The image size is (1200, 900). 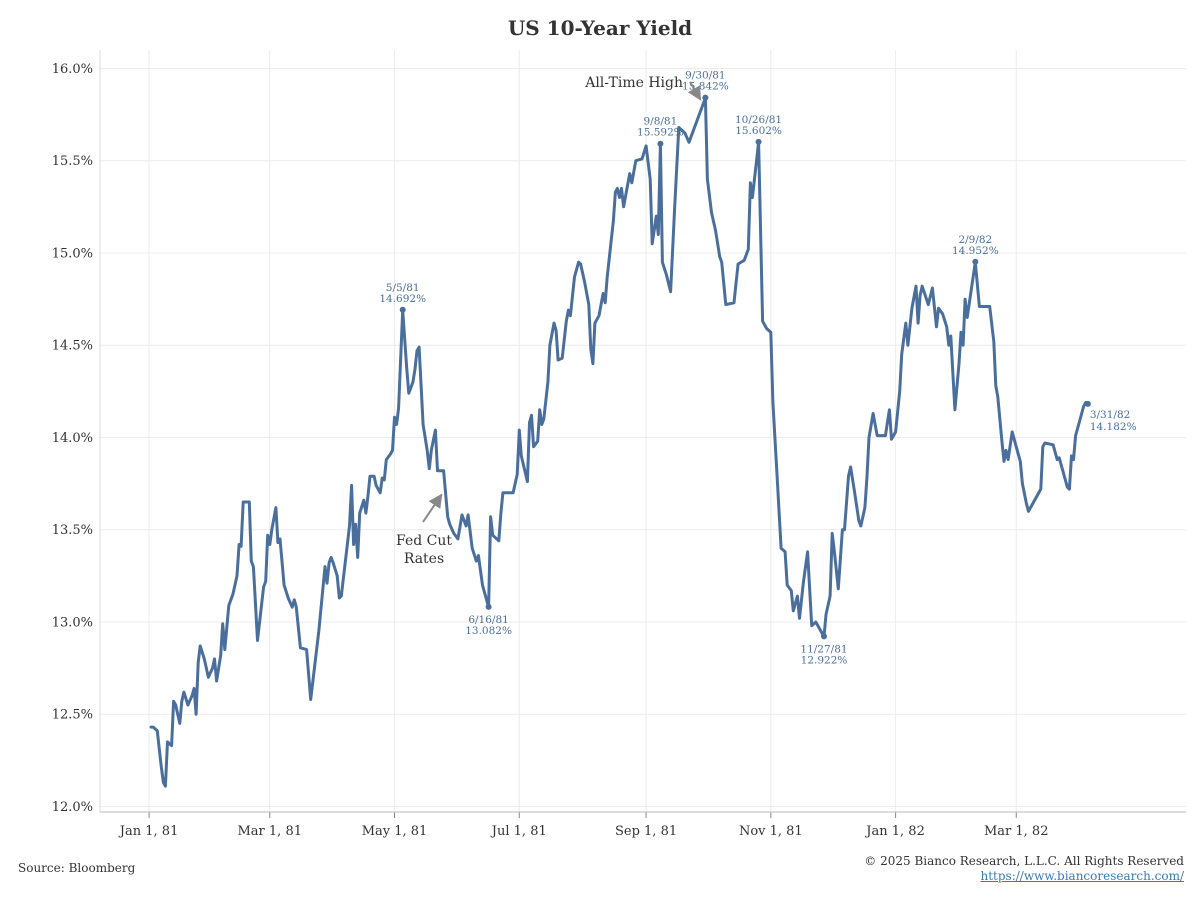 What do you see at coordinates (1082, 876) in the screenshot?
I see `website-link: https://www.biancoresearch.com/` at bounding box center [1082, 876].